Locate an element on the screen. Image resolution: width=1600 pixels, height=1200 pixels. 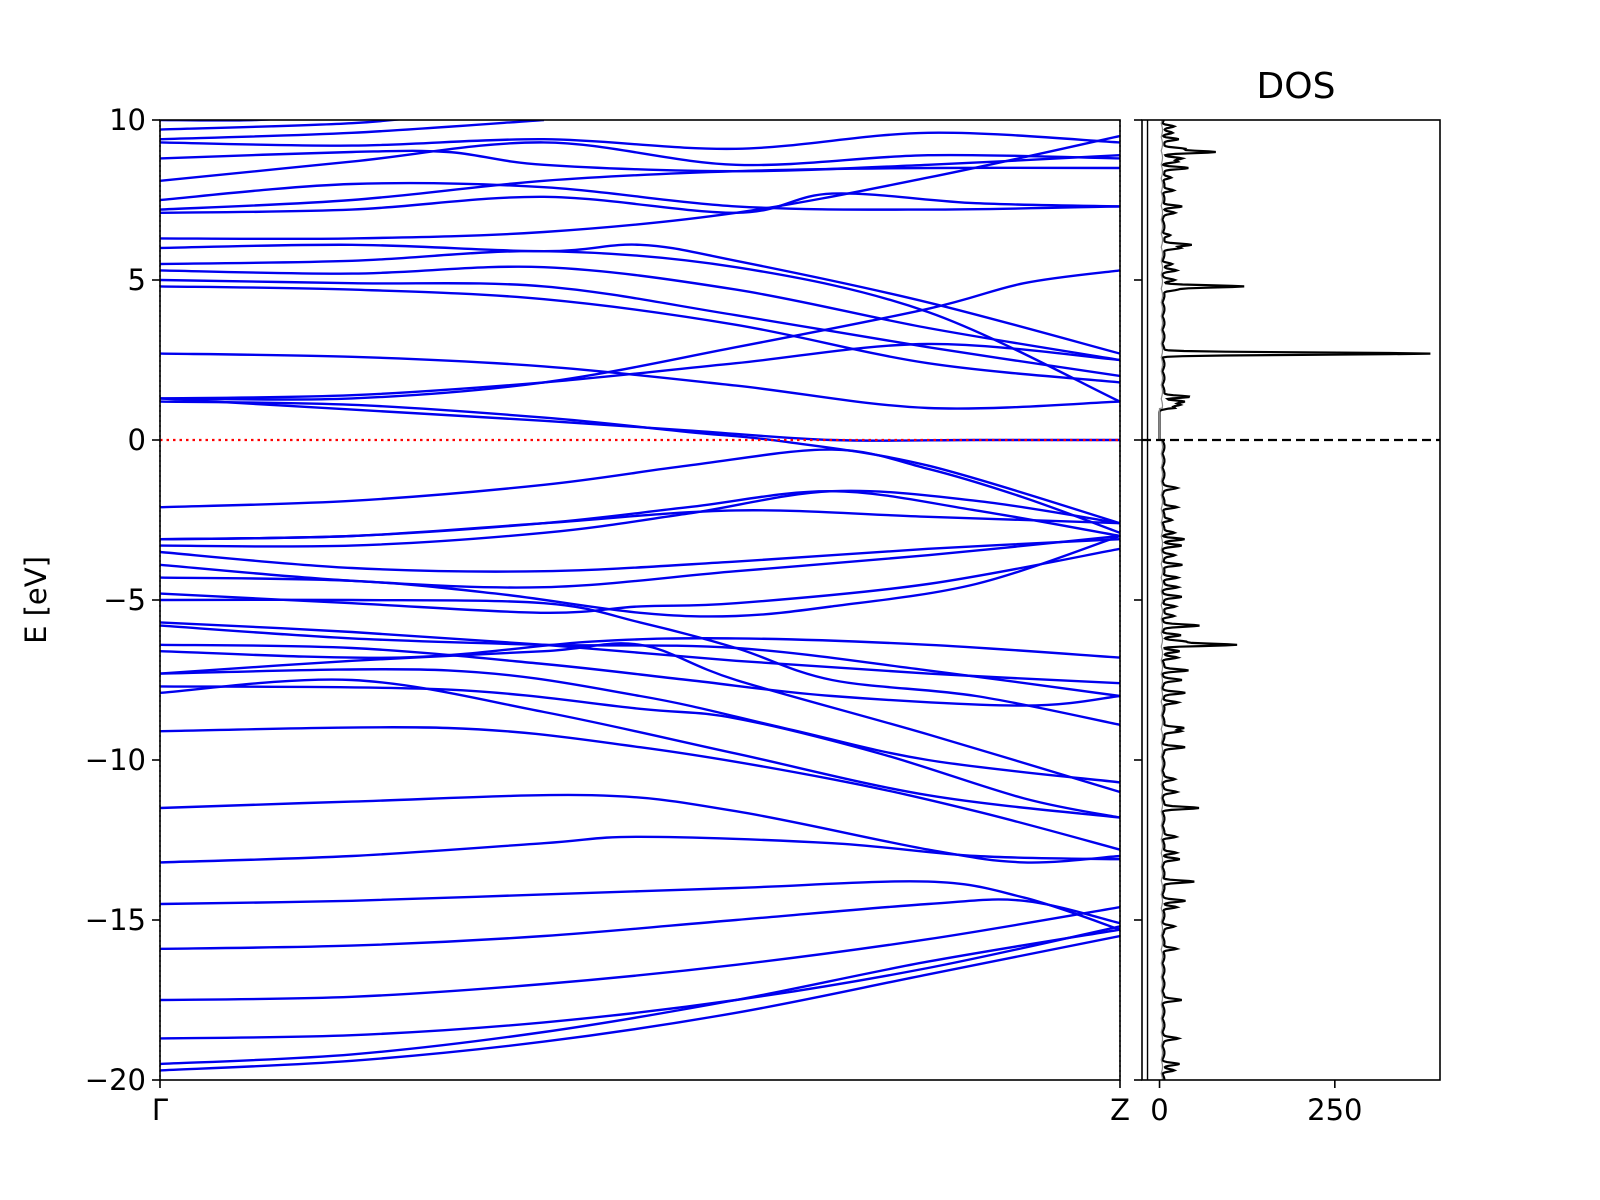
dos-curve-group is located at coordinates (1294, 600).